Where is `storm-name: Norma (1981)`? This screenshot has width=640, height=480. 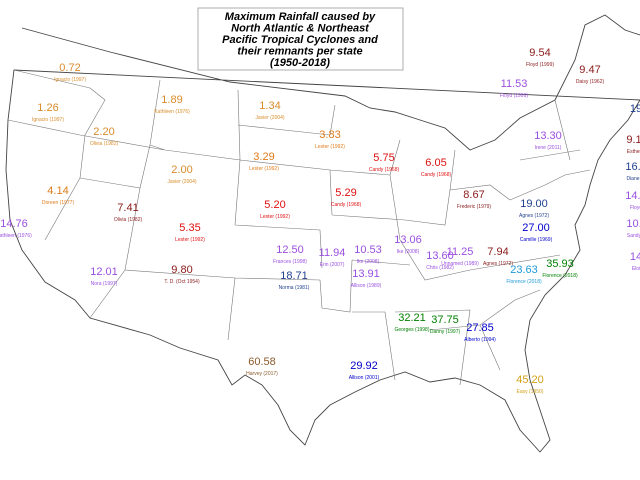 storm-name: Norma (1981) is located at coordinates (294, 288).